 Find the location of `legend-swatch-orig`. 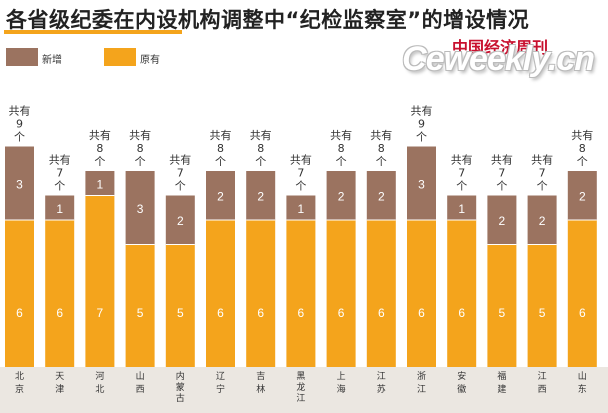

legend-swatch-orig is located at coordinates (120, 57).